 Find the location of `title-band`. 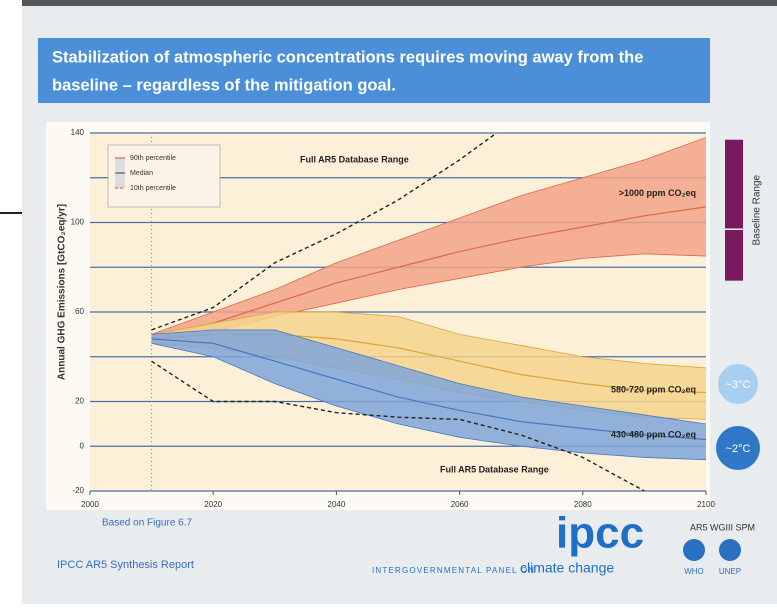

title-band is located at coordinates (374, 70).